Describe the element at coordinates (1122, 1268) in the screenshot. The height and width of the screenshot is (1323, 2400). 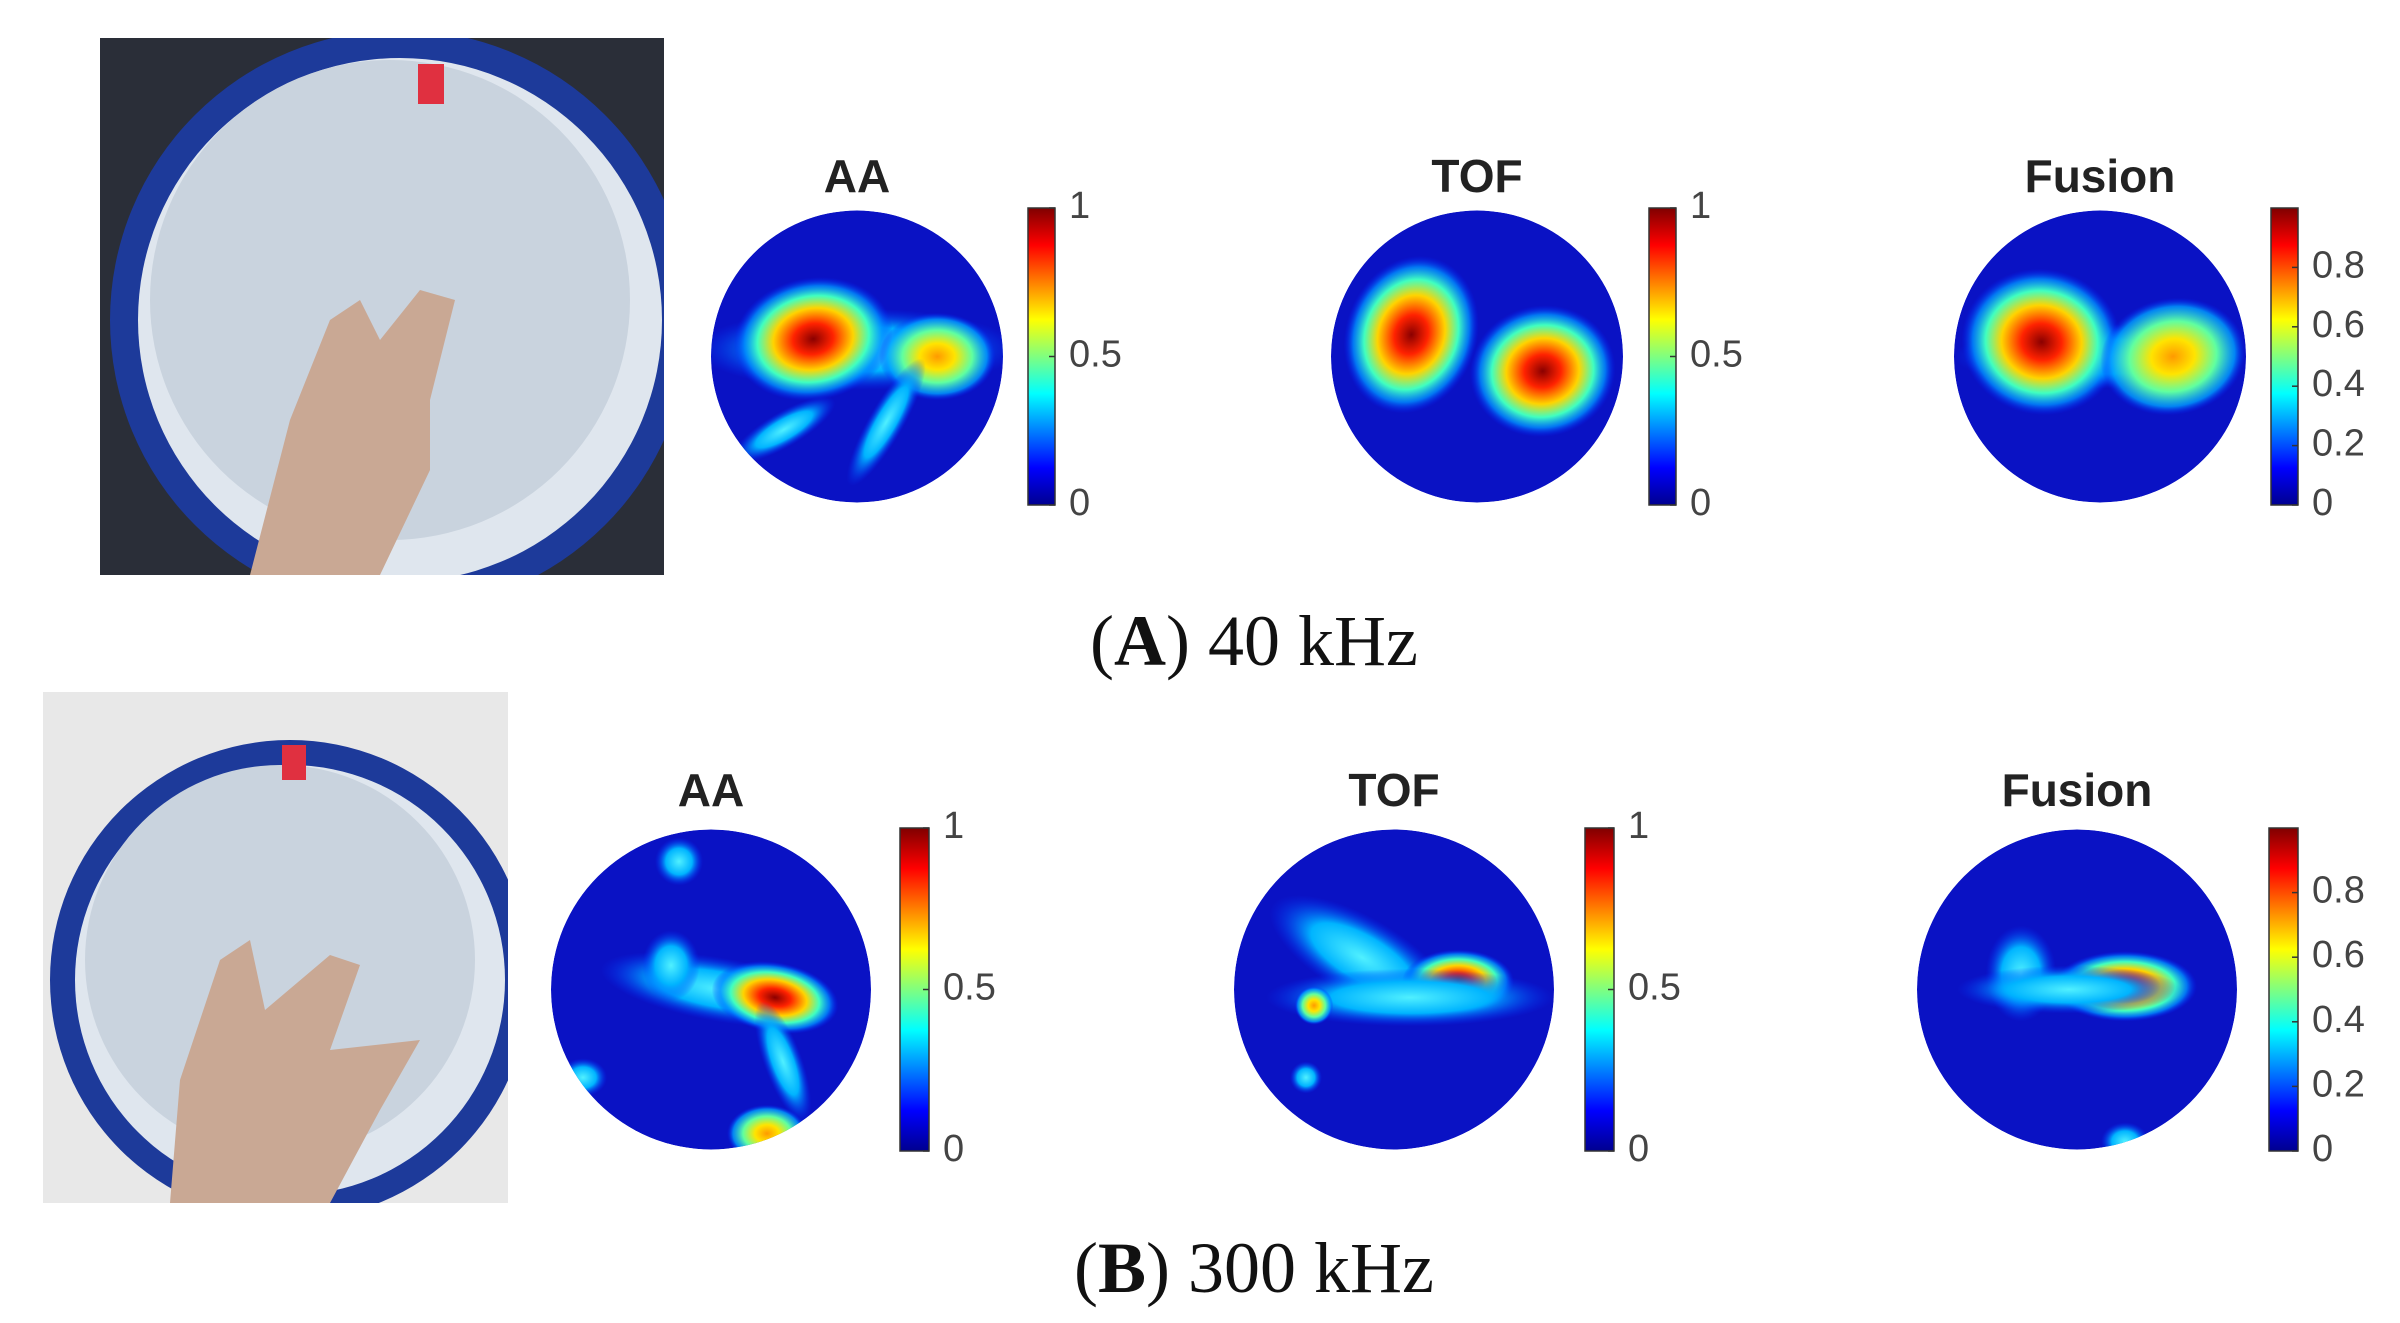
I see `caption-label: B` at that location.